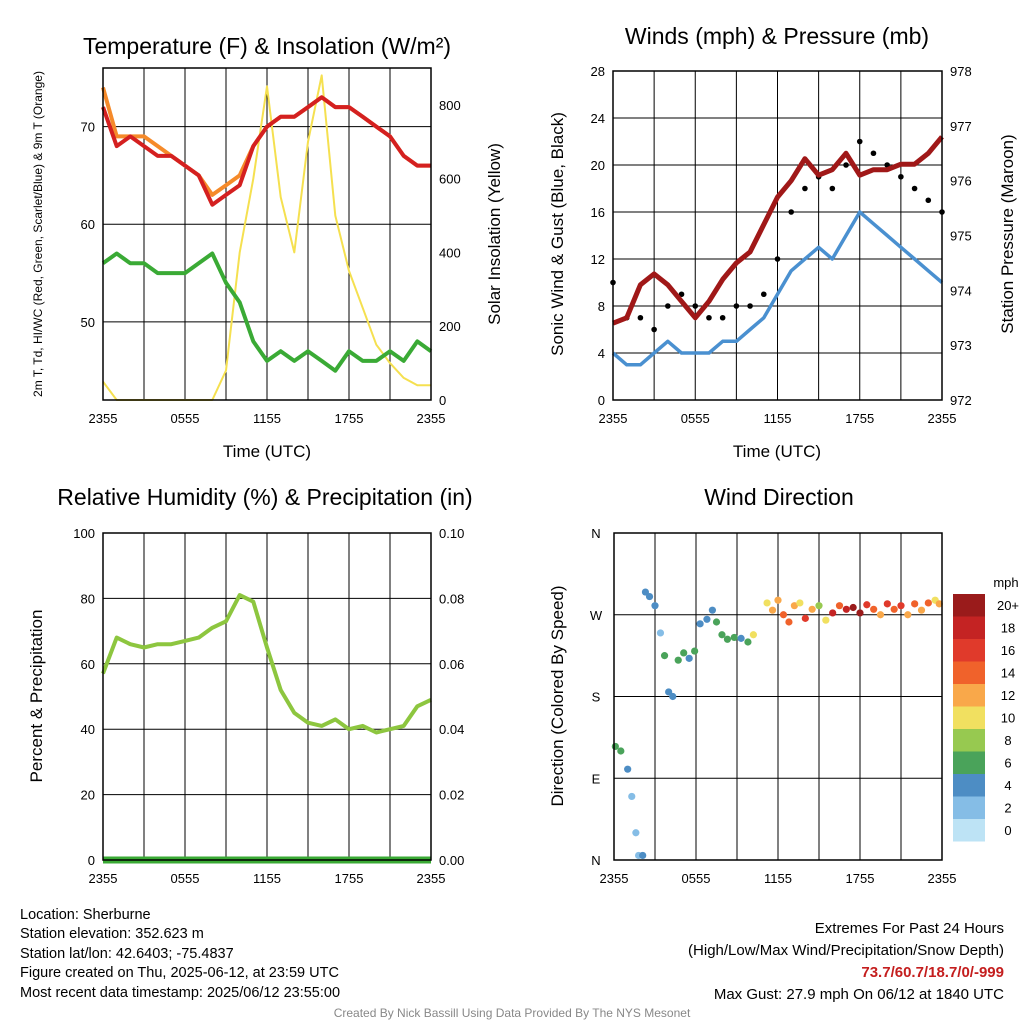 The image size is (1024, 1024). What do you see at coordinates (450, 105) in the screenshot?
I see `y2-tick-label: 800` at bounding box center [450, 105].